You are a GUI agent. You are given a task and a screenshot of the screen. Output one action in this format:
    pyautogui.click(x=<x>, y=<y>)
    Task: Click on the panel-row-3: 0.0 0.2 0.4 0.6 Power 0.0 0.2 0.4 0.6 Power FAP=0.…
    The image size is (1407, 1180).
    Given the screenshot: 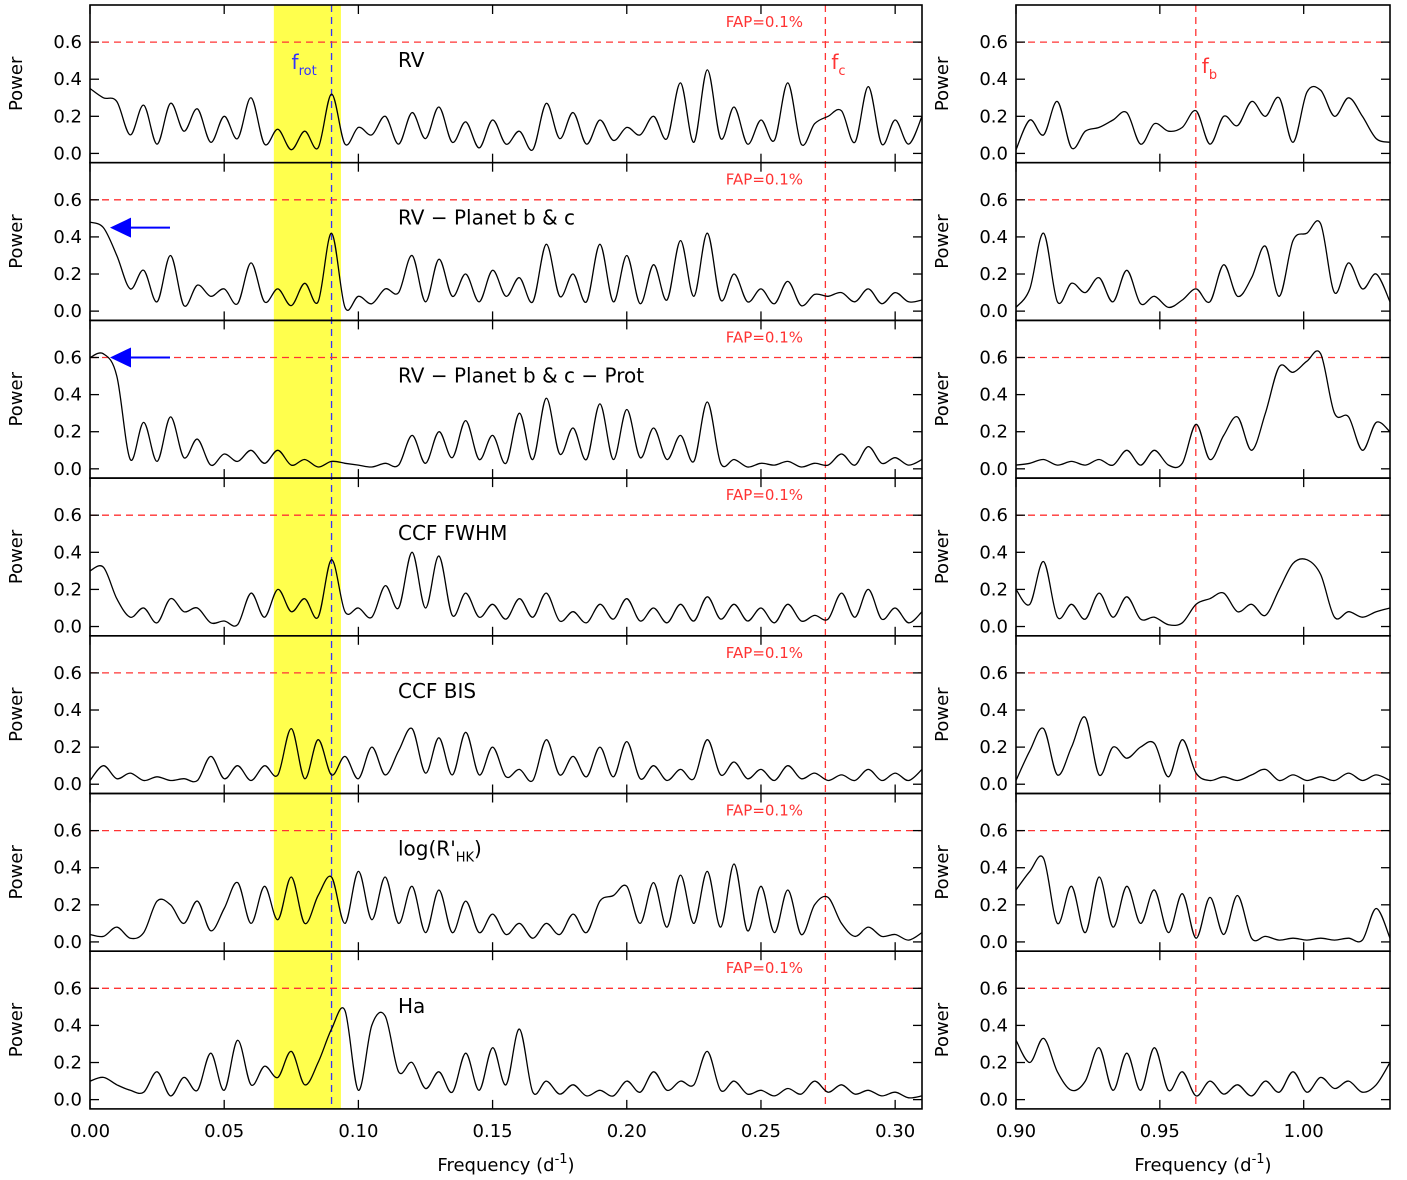 What is the action you would take?
    pyautogui.click(x=698, y=557)
    